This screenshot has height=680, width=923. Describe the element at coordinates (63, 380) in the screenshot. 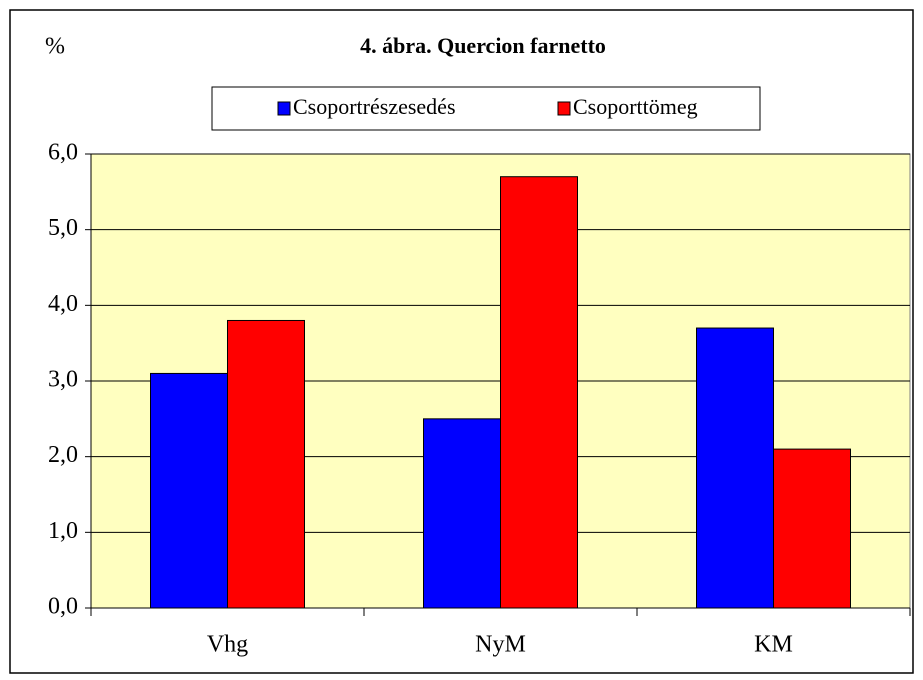

I see `y-tick-label: 3,0` at that location.